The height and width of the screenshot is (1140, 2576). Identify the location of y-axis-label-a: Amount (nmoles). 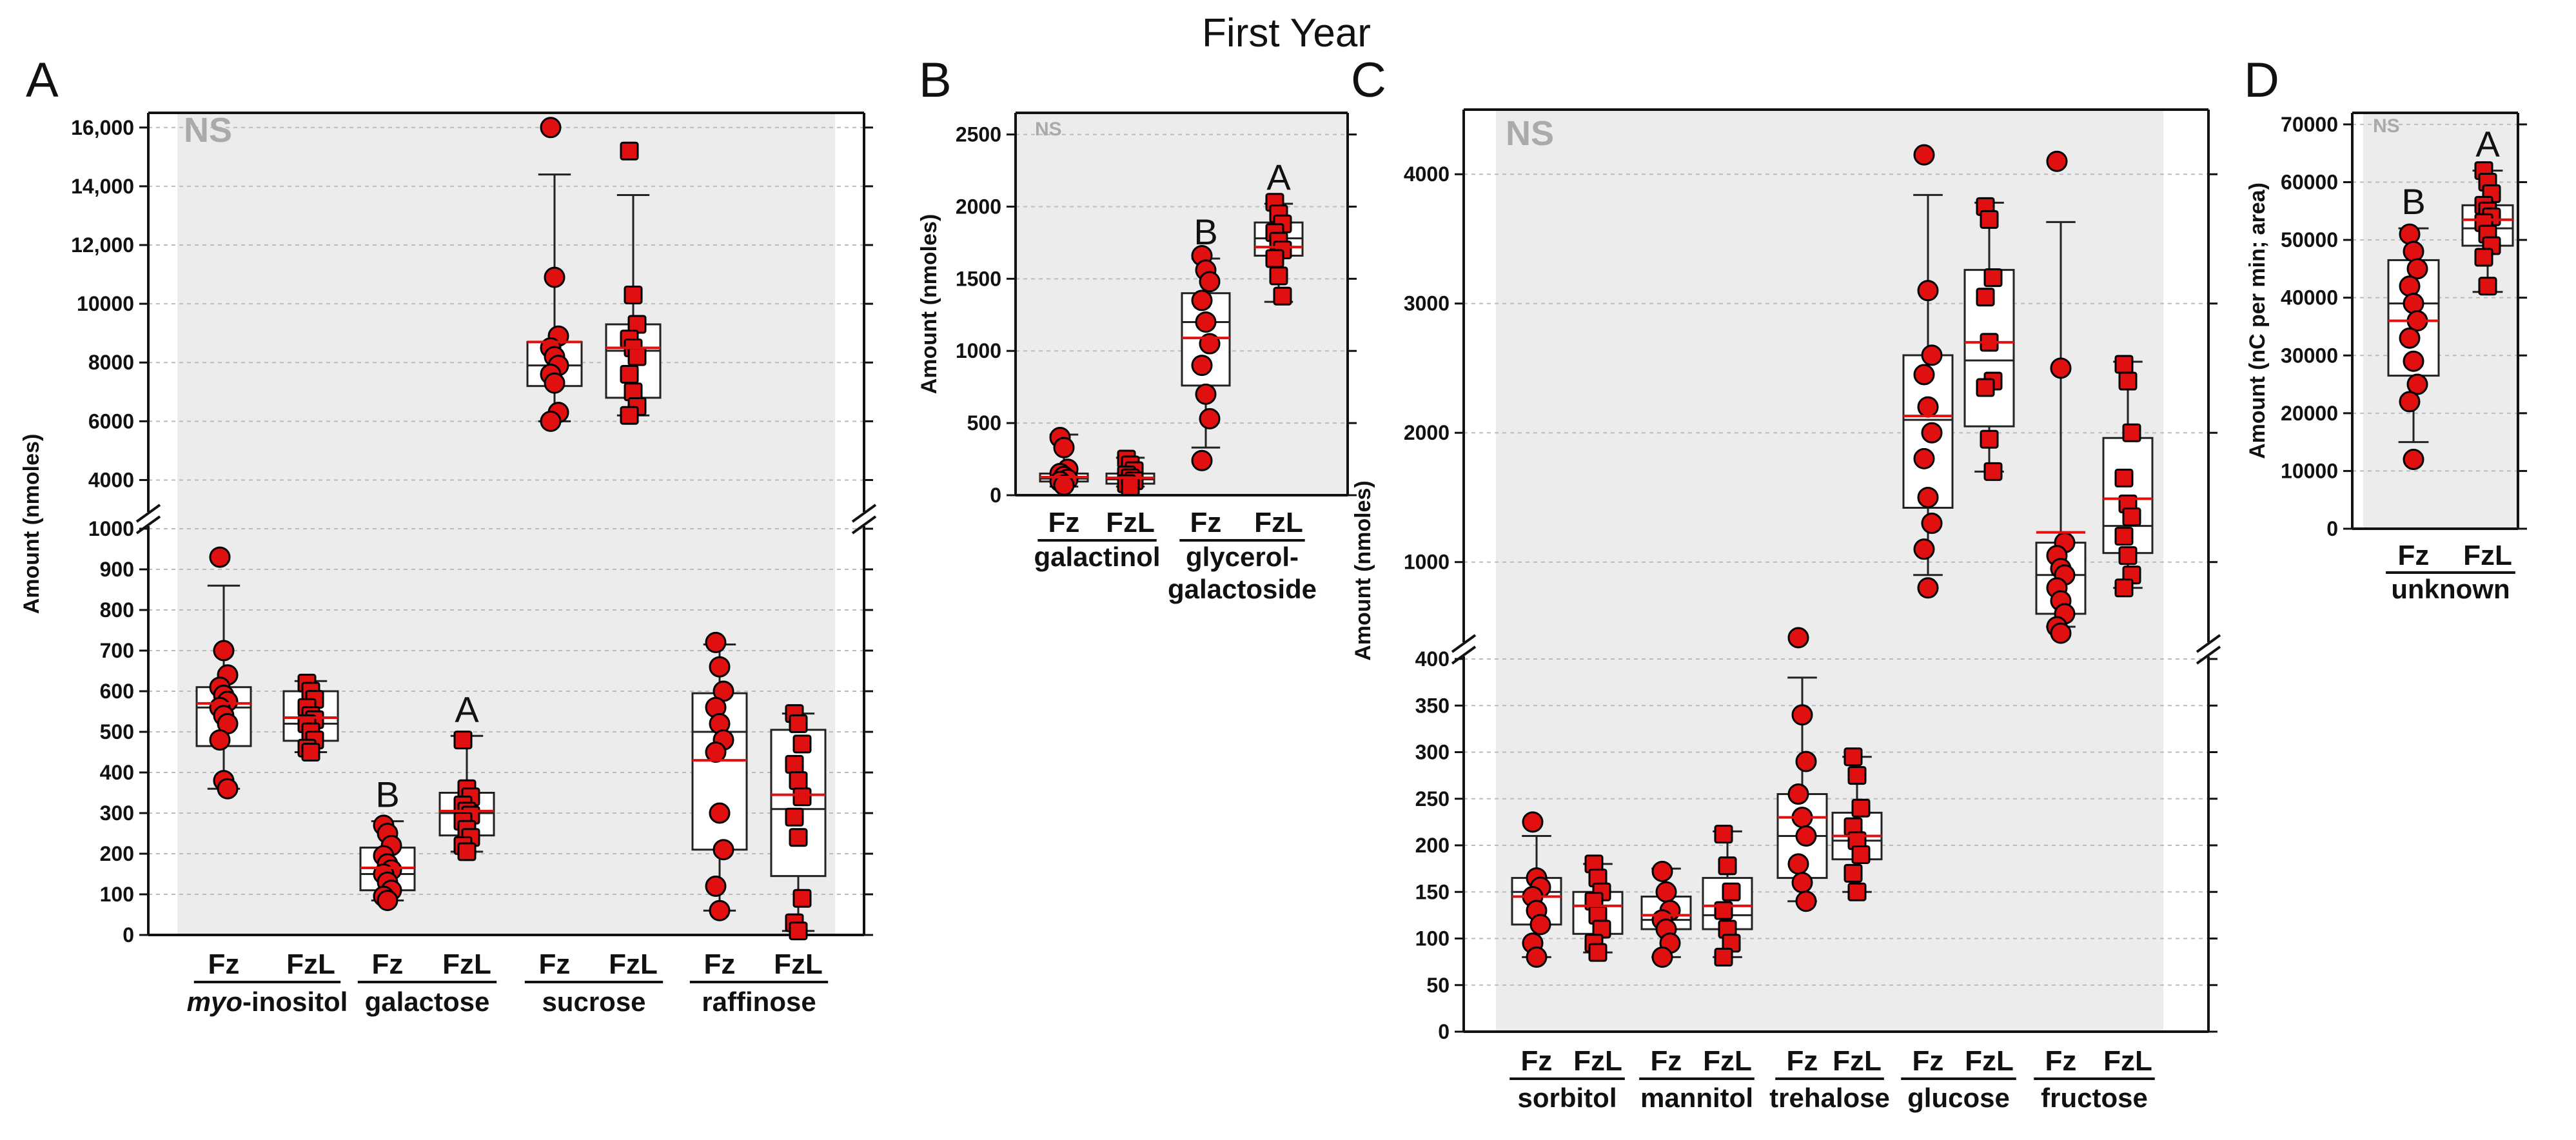
(31, 524).